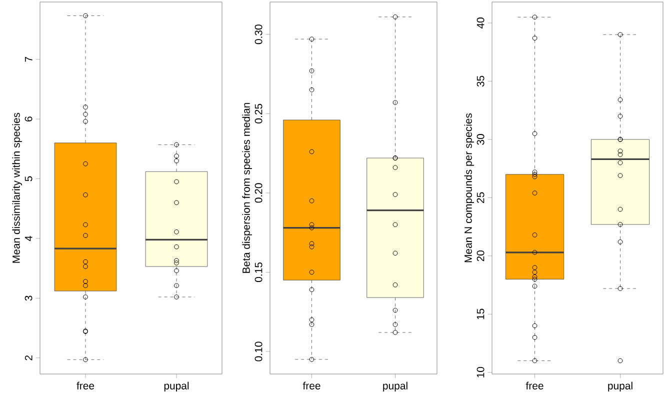 The width and height of the screenshot is (669, 396). Describe the element at coordinates (258, 352) in the screenshot. I see `y-tick-label: 0.10` at that location.